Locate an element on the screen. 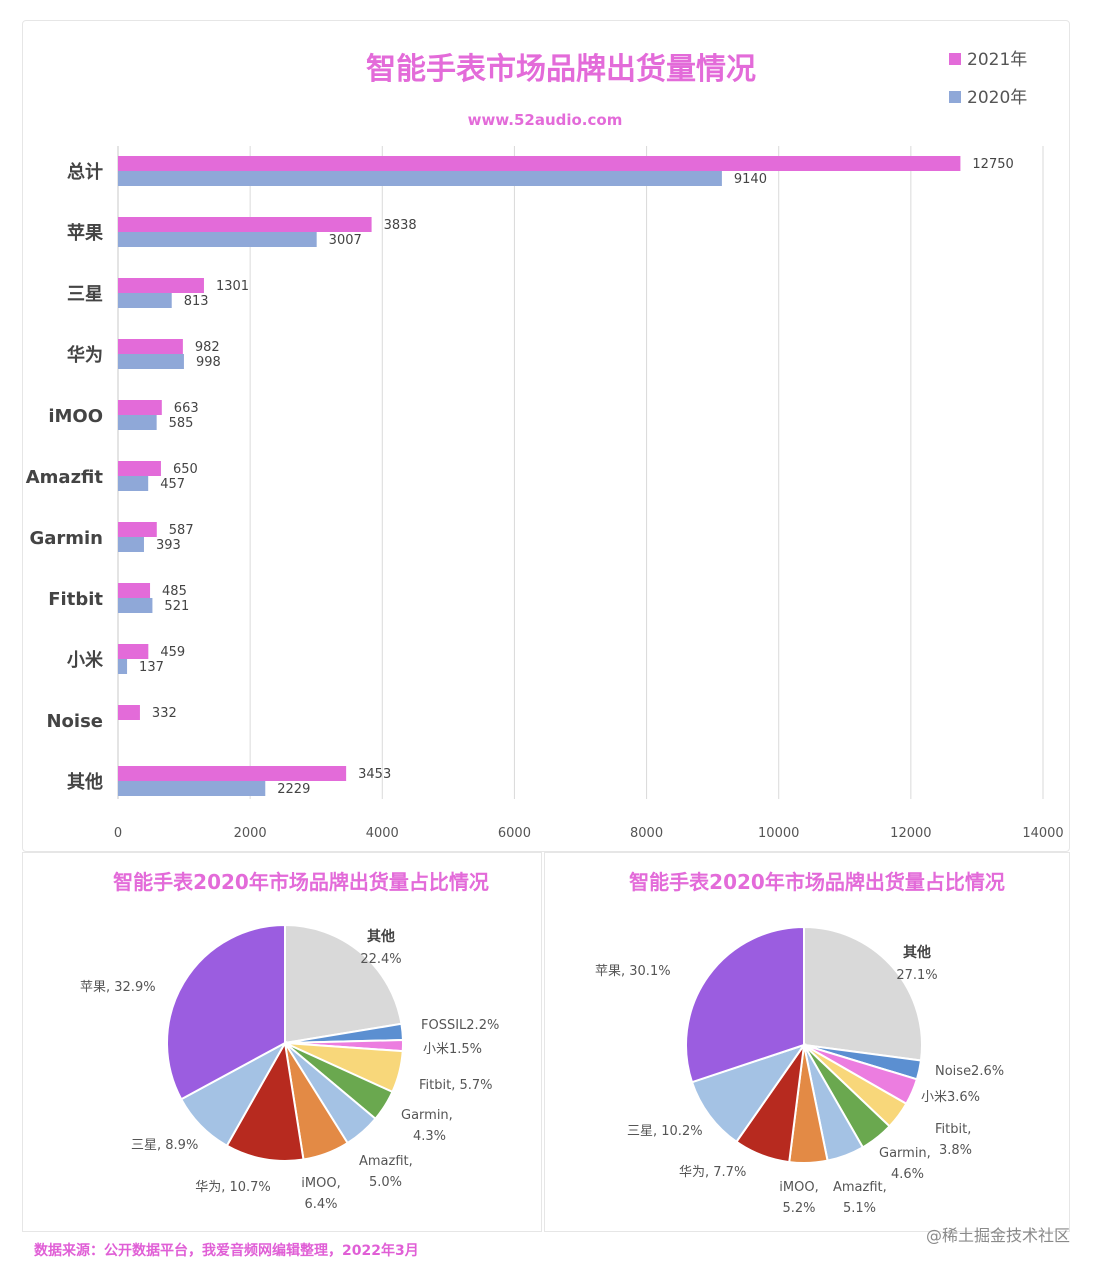 Image resolution: width=1102 pixels, height=1276 pixels. x-tick-label-3: 6000 is located at coordinates (514, 833).